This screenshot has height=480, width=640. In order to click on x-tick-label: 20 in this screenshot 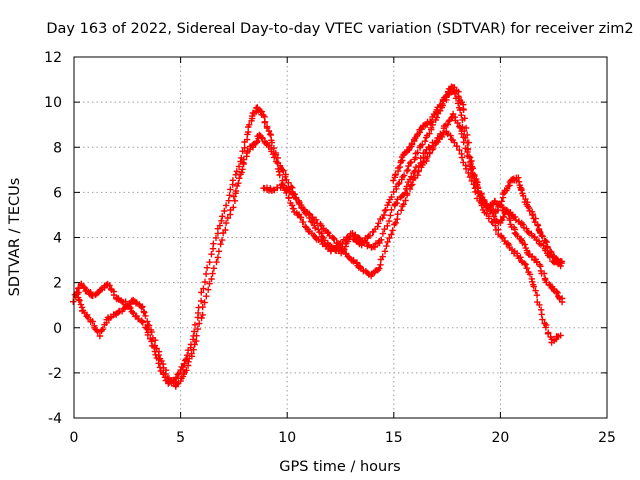, I will do `click(500, 438)`.